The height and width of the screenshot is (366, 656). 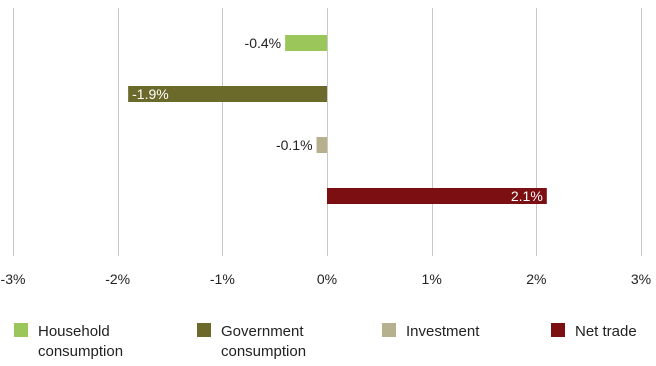 What do you see at coordinates (80, 342) in the screenshot?
I see `legend-label-household-consumption: Household consumption` at bounding box center [80, 342].